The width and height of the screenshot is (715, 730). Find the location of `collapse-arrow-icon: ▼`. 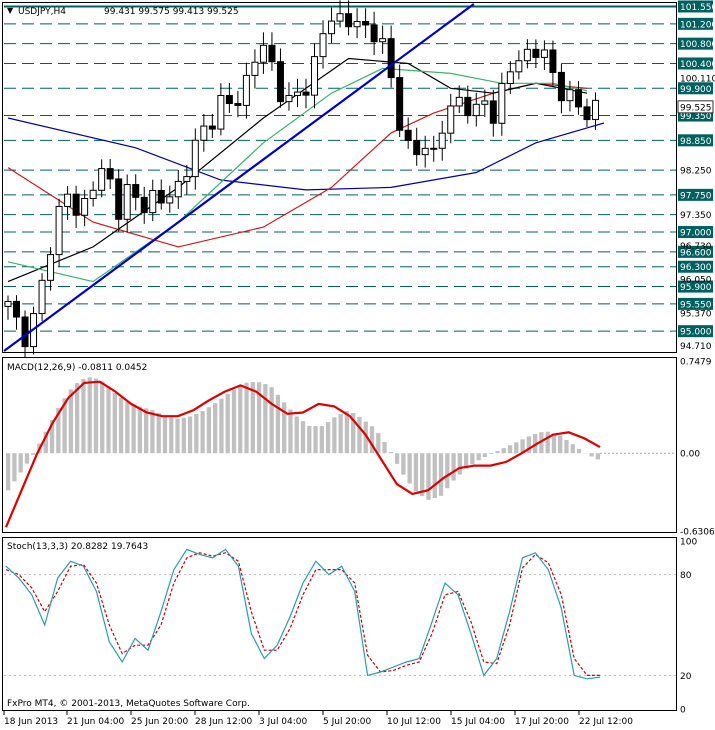

collapse-arrow-icon: ▼ is located at coordinates (10, 10).